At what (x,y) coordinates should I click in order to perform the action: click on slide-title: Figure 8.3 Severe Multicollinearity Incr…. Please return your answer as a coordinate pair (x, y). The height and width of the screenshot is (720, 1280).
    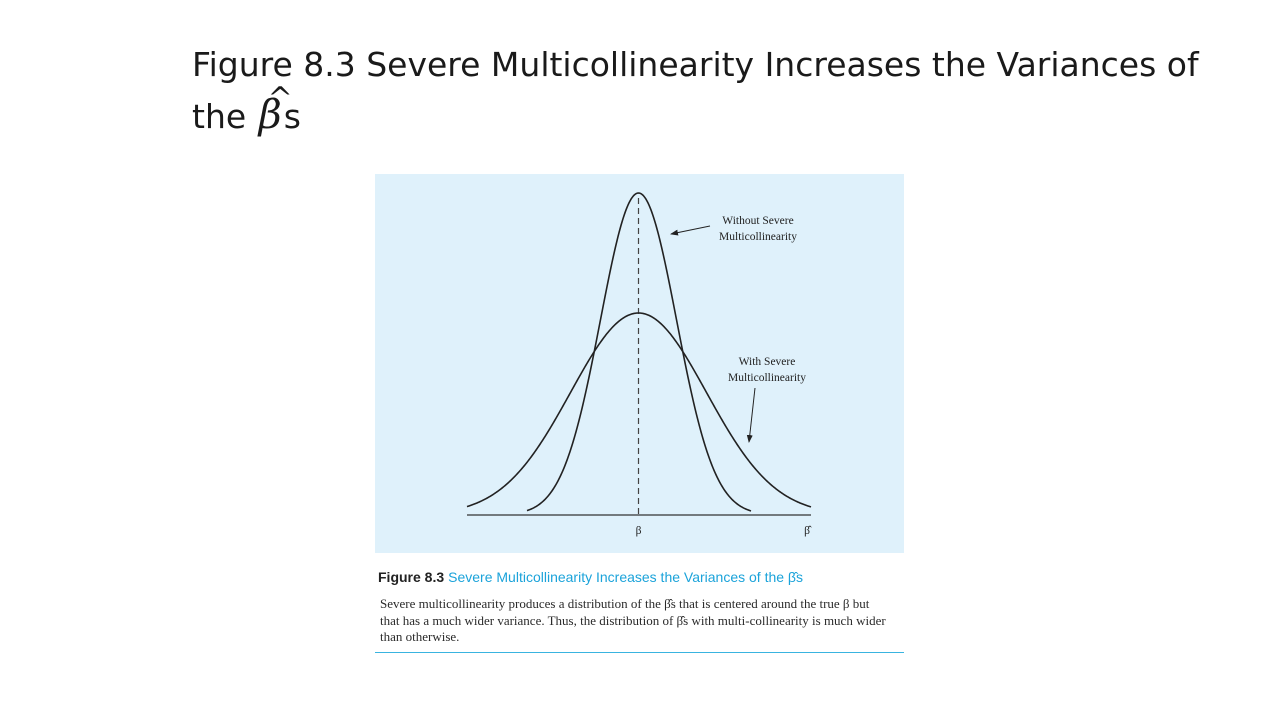
    Looking at the image, I should click on (695, 91).